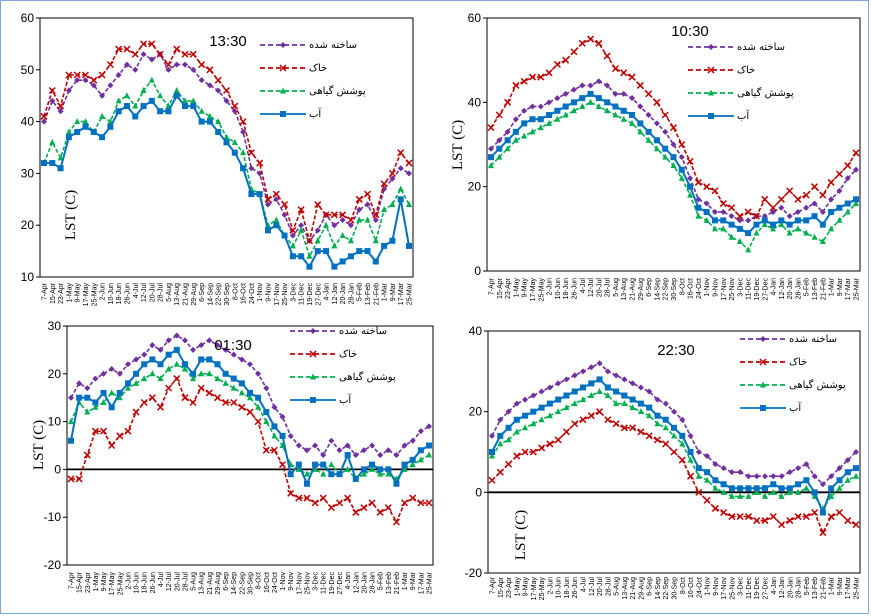 The height and width of the screenshot is (616, 871). I want to click on x-tick-label: 17-Mar, so click(848, 288).